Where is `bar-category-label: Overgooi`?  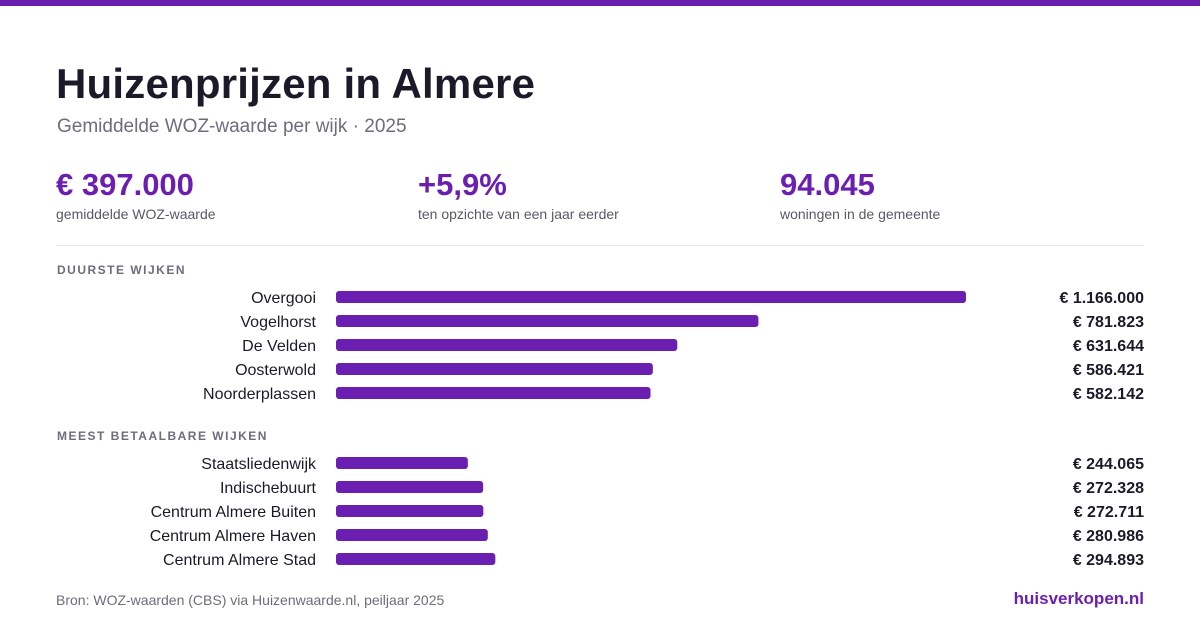 bar-category-label: Overgooi is located at coordinates (283, 298).